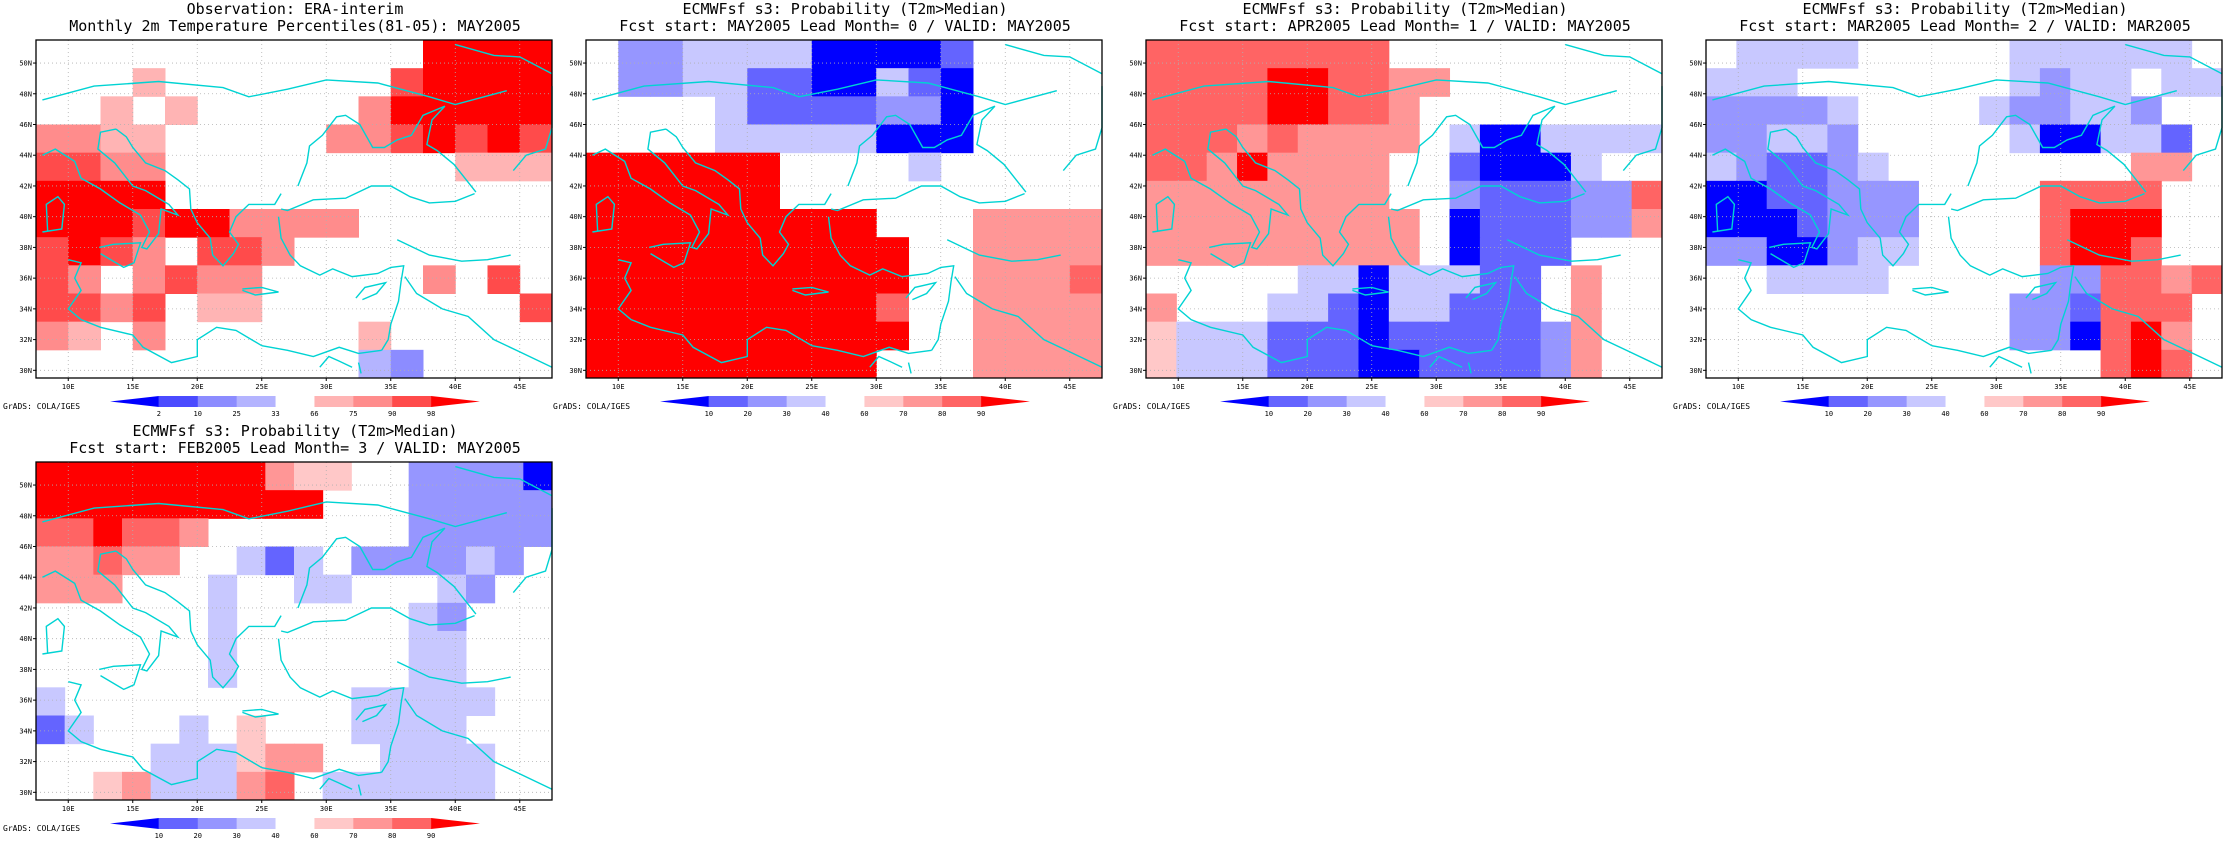  Describe the element at coordinates (2060, 387) in the screenshot. I see `lon-tick-label: 35E` at that location.